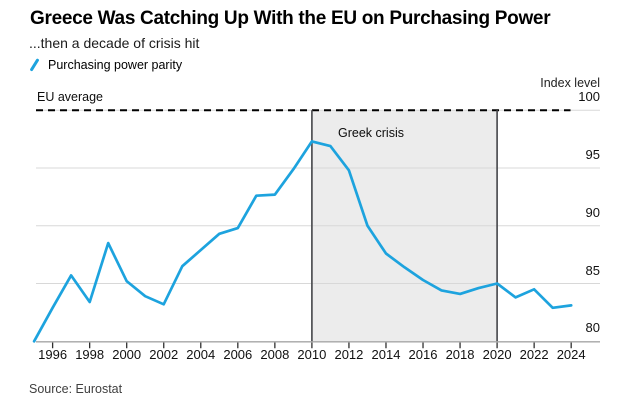 This screenshot has height=416, width=624. What do you see at coordinates (534, 354) in the screenshot?
I see `x-tick-label: 2022` at bounding box center [534, 354].